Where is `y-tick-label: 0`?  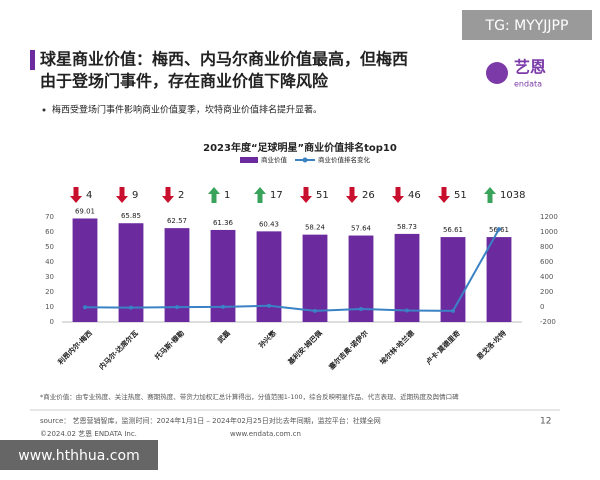
y-tick-label: 0 is located at coordinates (52, 322).